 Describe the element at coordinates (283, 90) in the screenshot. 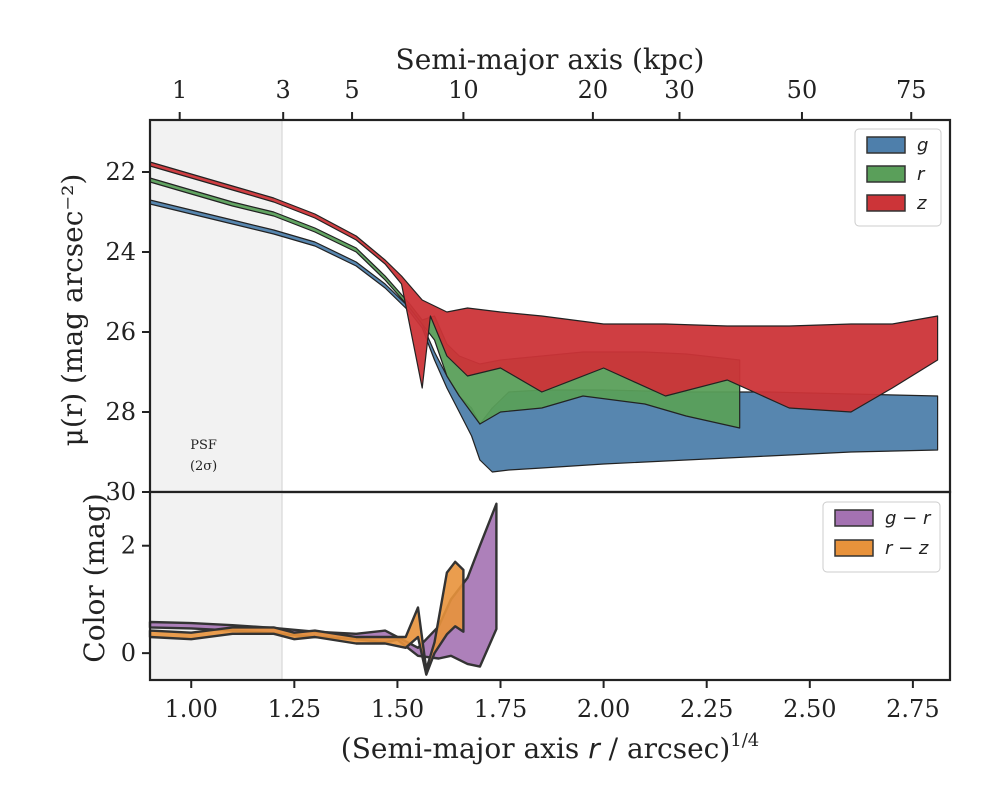

I see `kpc-tick-label-3: 3` at that location.